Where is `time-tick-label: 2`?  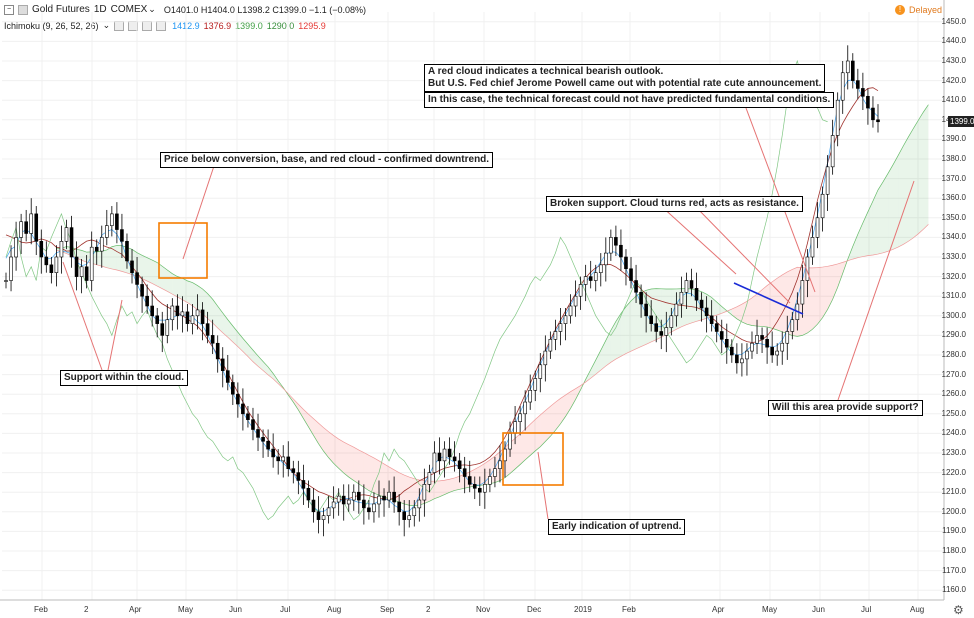 time-tick-label: 2 is located at coordinates (428, 609).